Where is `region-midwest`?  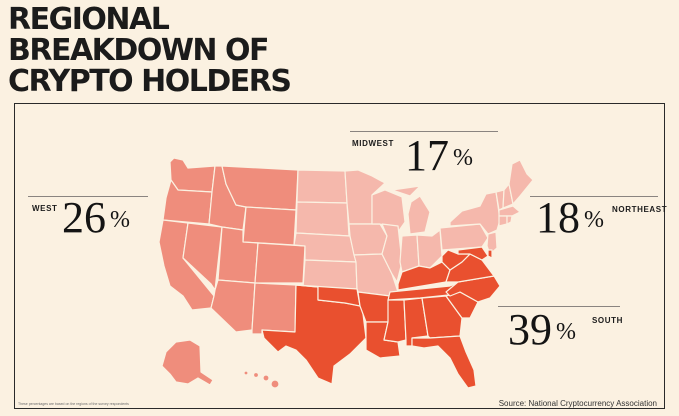 region-midwest is located at coordinates (368, 233).